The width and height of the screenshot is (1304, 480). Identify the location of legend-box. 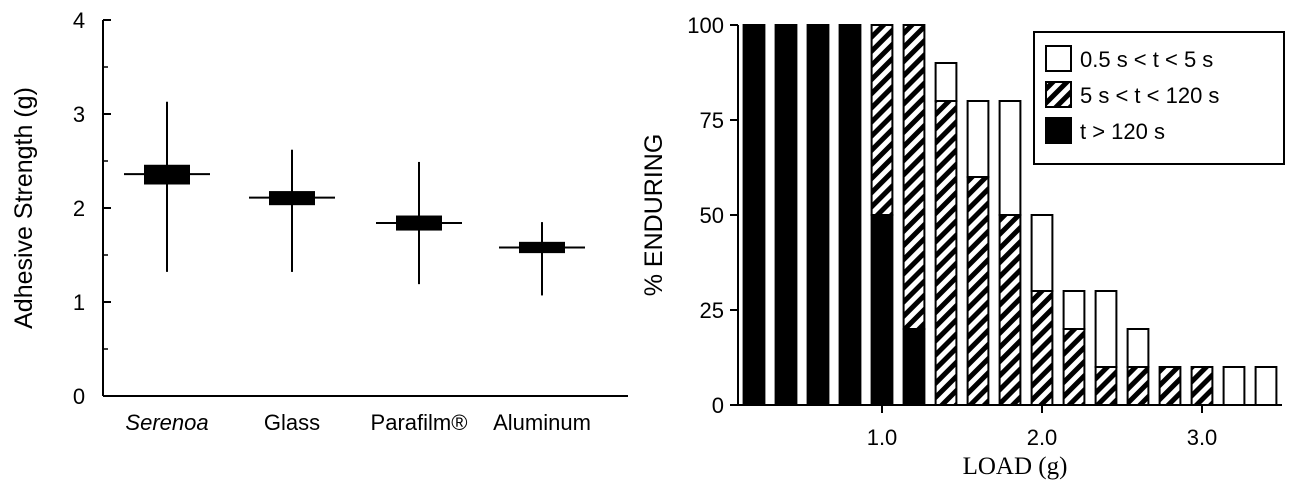
(1159, 98).